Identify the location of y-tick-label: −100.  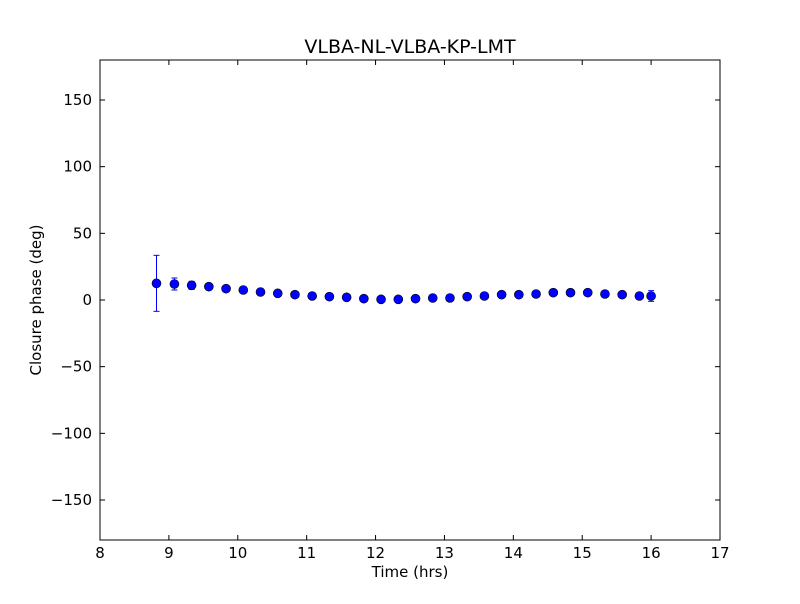
(71, 433).